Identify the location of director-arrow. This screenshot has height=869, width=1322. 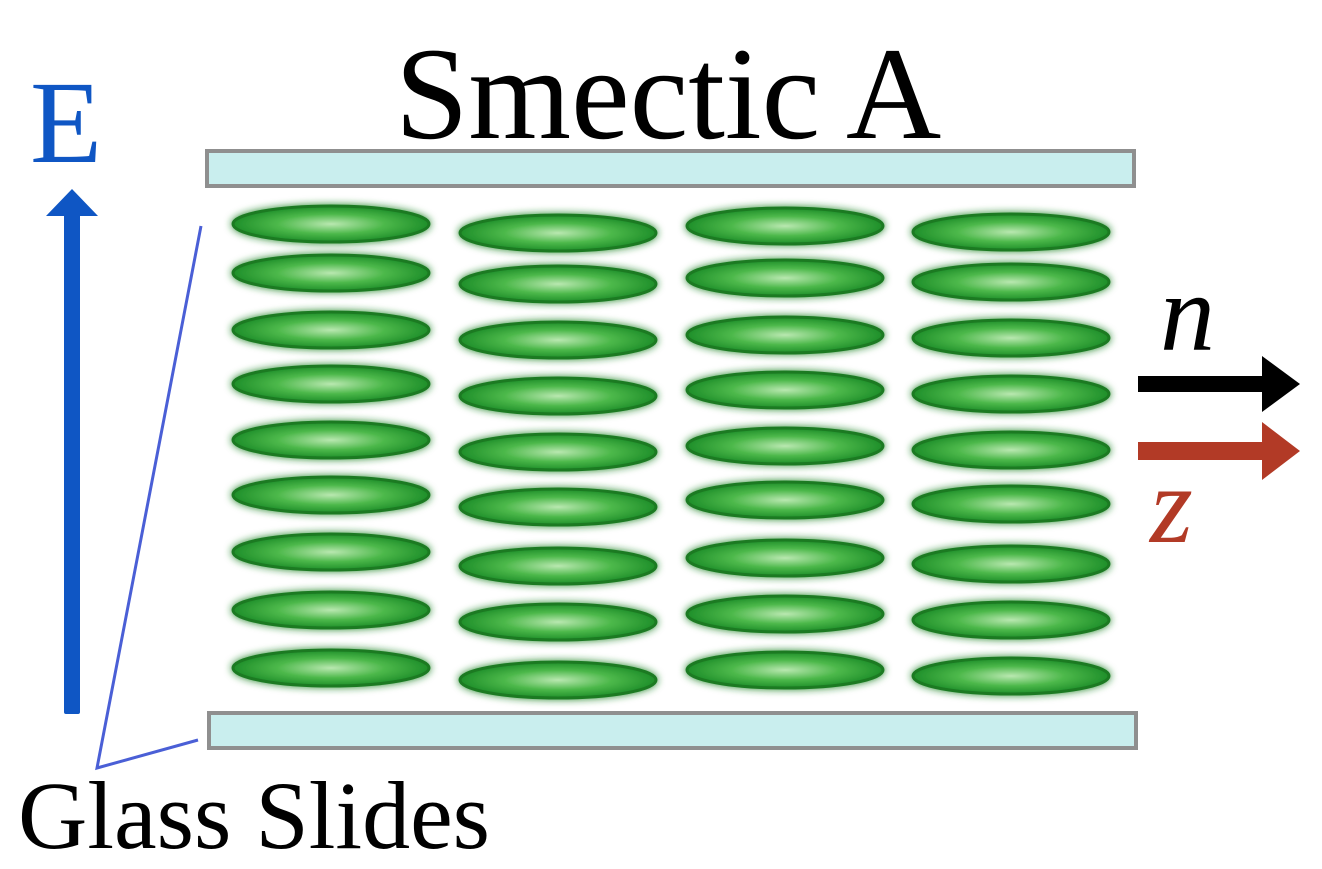
(1219, 384).